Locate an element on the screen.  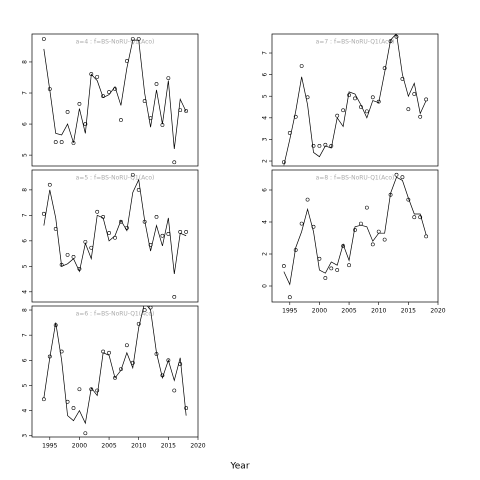
panel: a=4 : f=BS-NoRU-Q1(Aco) 5 6 7 8 is located at coordinates (110, 100).